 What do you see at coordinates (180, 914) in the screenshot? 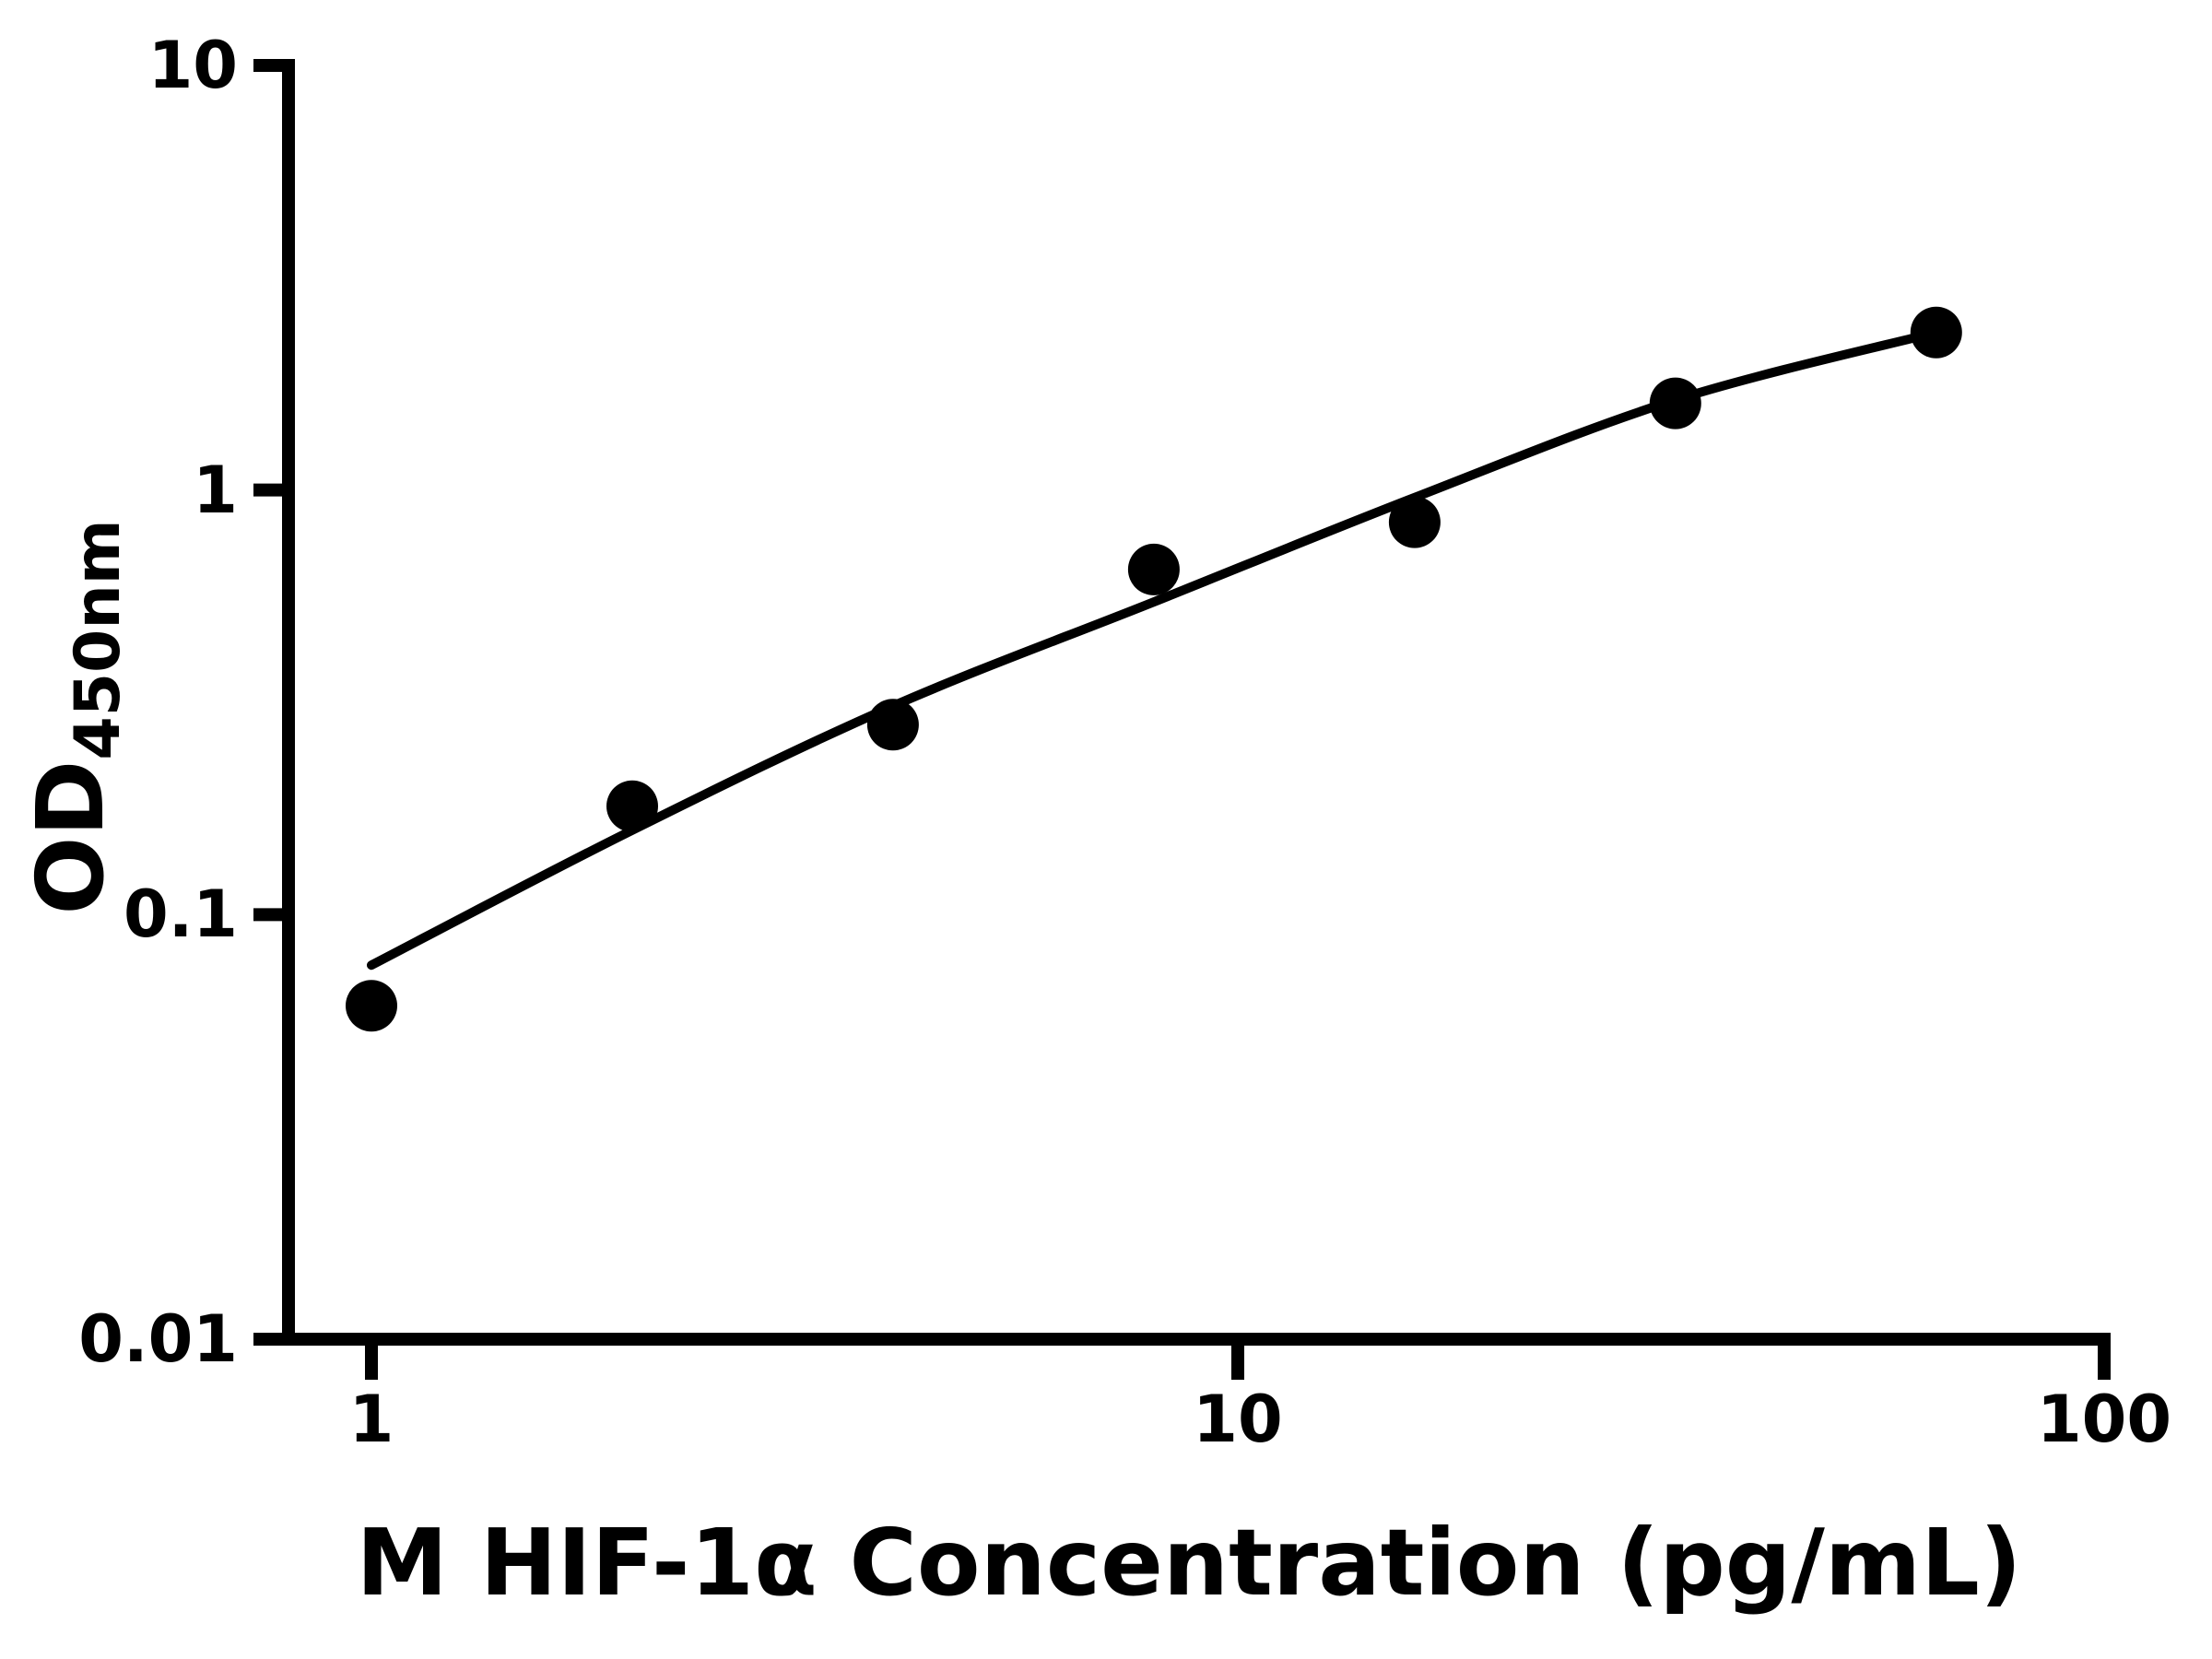
I see `y-tick-label-0.1: 0.1` at bounding box center [180, 914].